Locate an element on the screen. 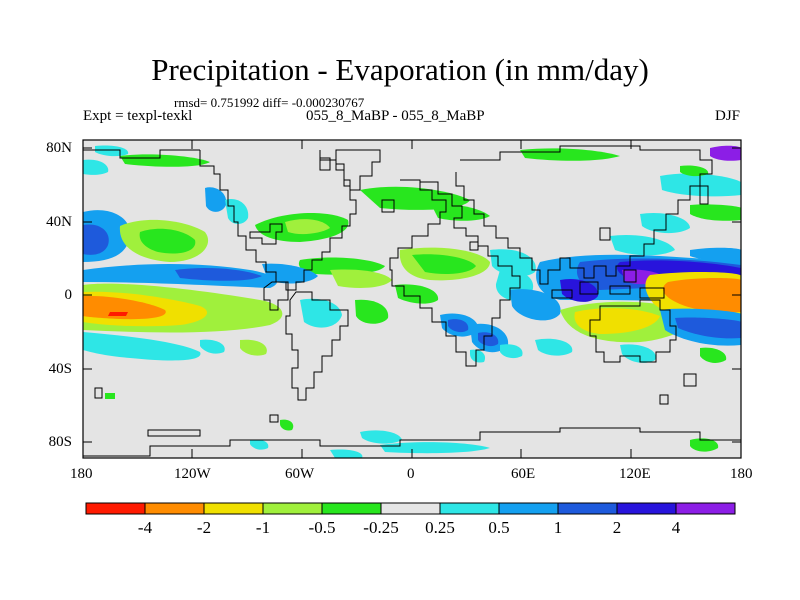 The height and width of the screenshot is (600, 800). lon-tick-120e: 120E is located at coordinates (635, 474).